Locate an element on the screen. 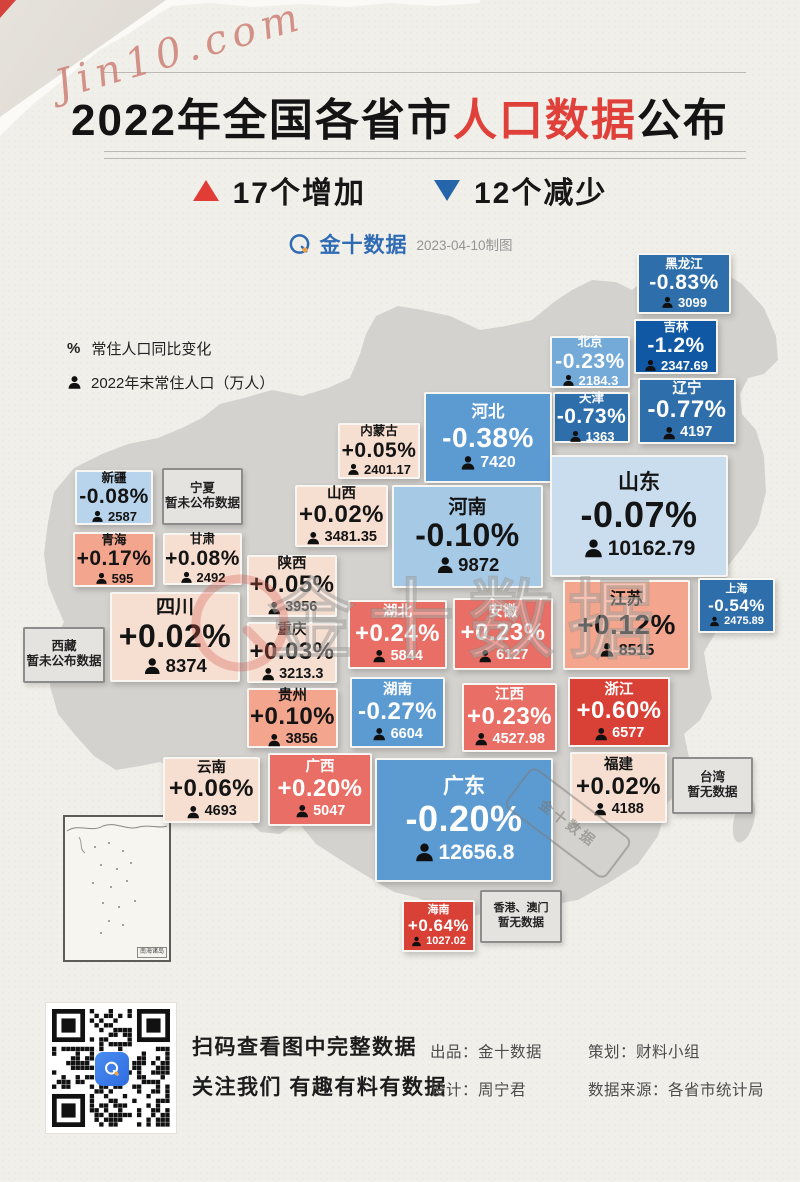  province-population: 3213.3 is located at coordinates (292, 674).